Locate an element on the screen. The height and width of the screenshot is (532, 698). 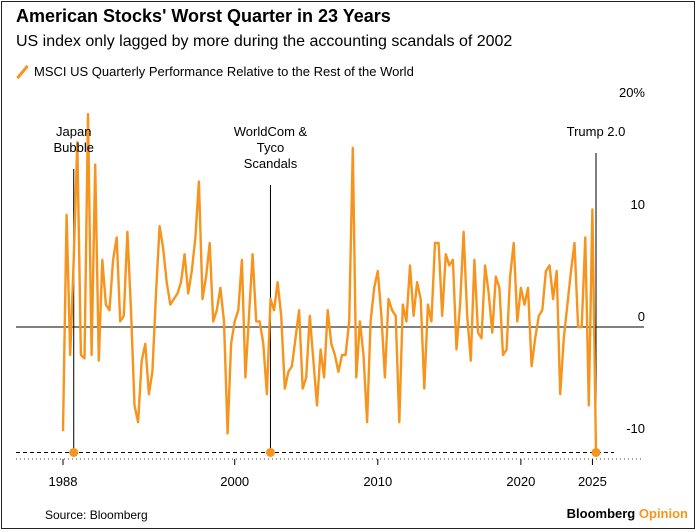
x-tick-label: 2000 is located at coordinates (234, 481).